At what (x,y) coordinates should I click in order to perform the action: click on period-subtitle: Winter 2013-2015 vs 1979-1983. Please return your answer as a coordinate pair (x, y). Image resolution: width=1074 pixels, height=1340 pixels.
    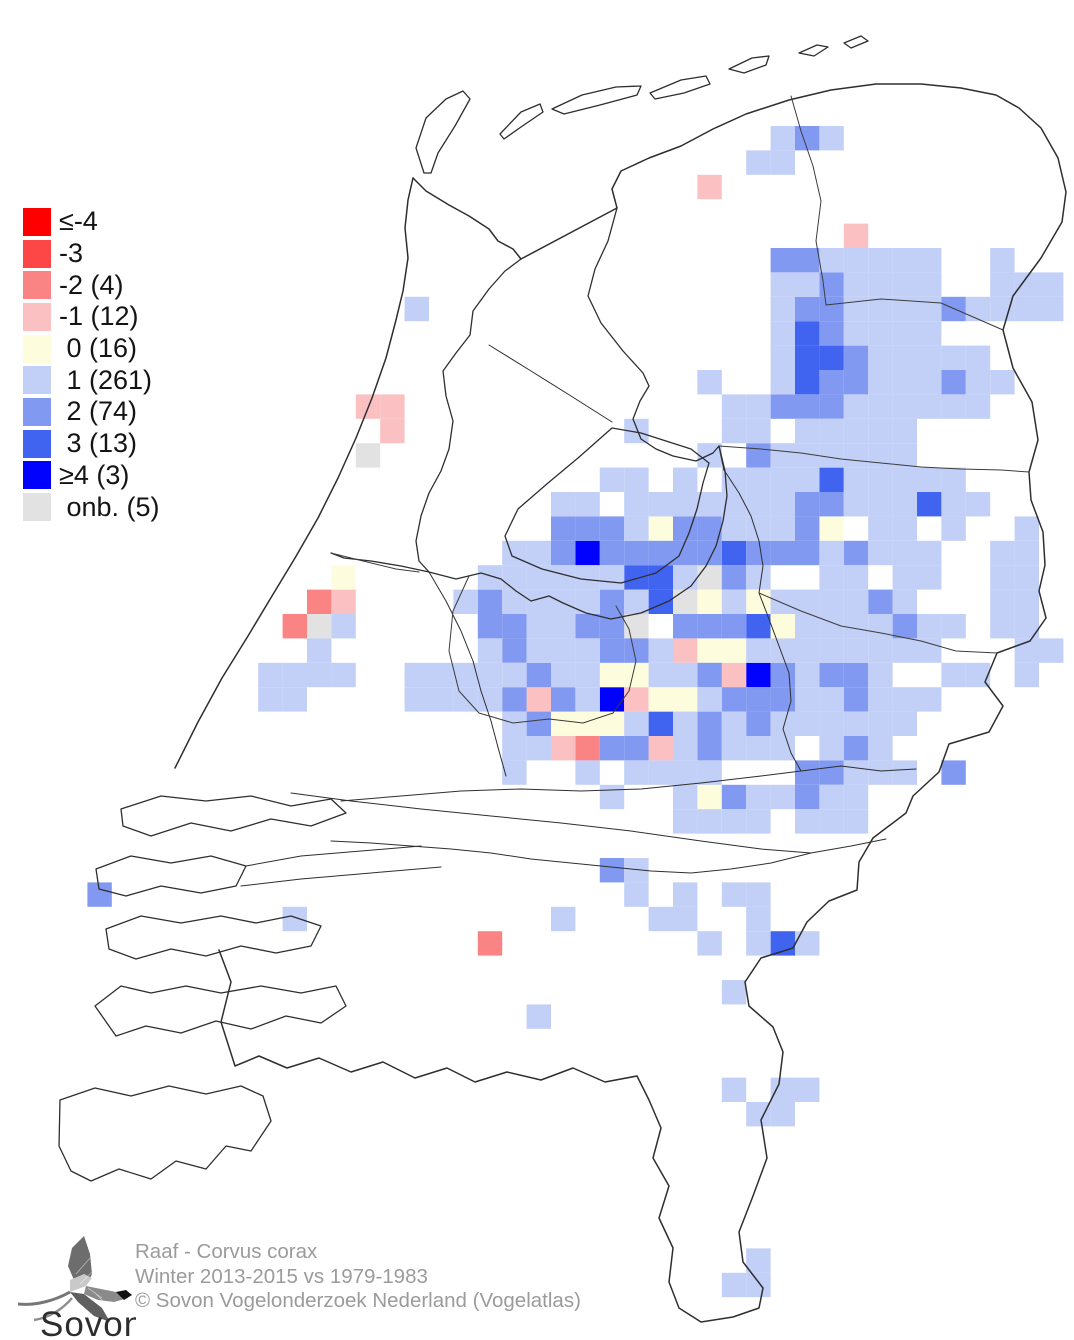
    Looking at the image, I should click on (281, 1276).